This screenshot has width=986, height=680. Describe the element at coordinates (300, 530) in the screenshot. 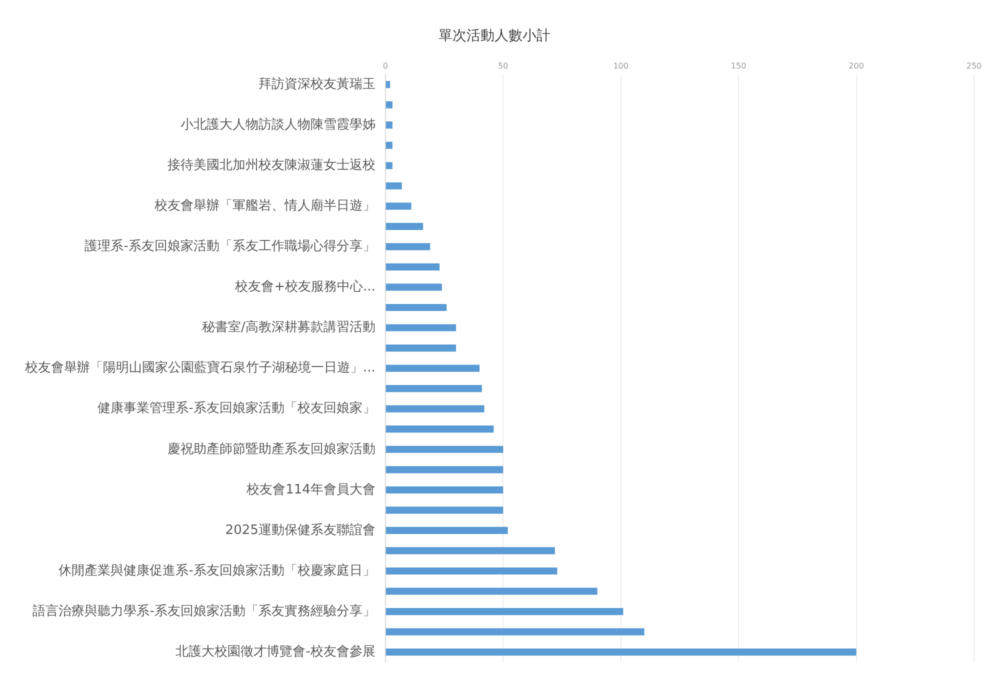

I see `y-tick-label: 2025運動保健系友聯誼會` at that location.